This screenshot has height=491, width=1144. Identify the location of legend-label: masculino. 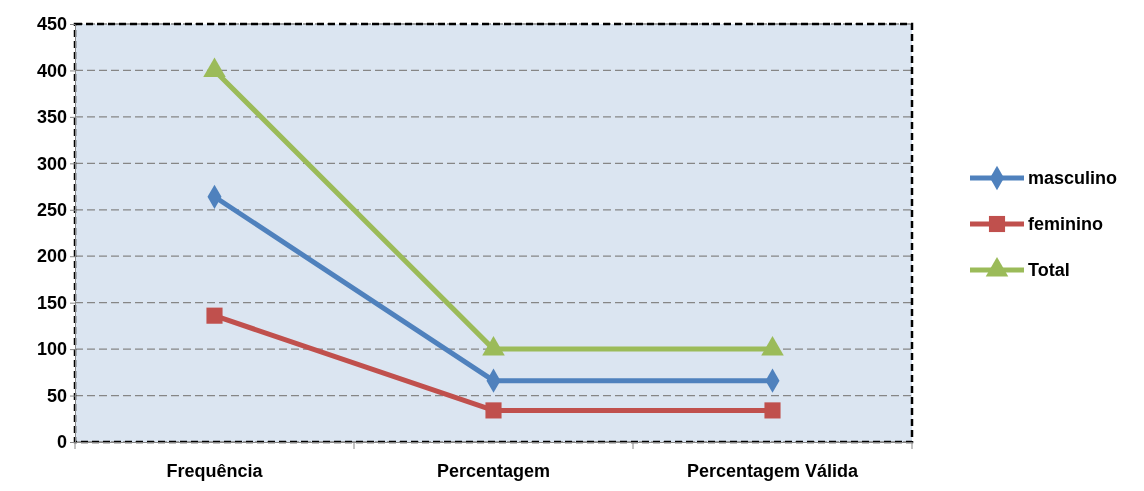
(1073, 178).